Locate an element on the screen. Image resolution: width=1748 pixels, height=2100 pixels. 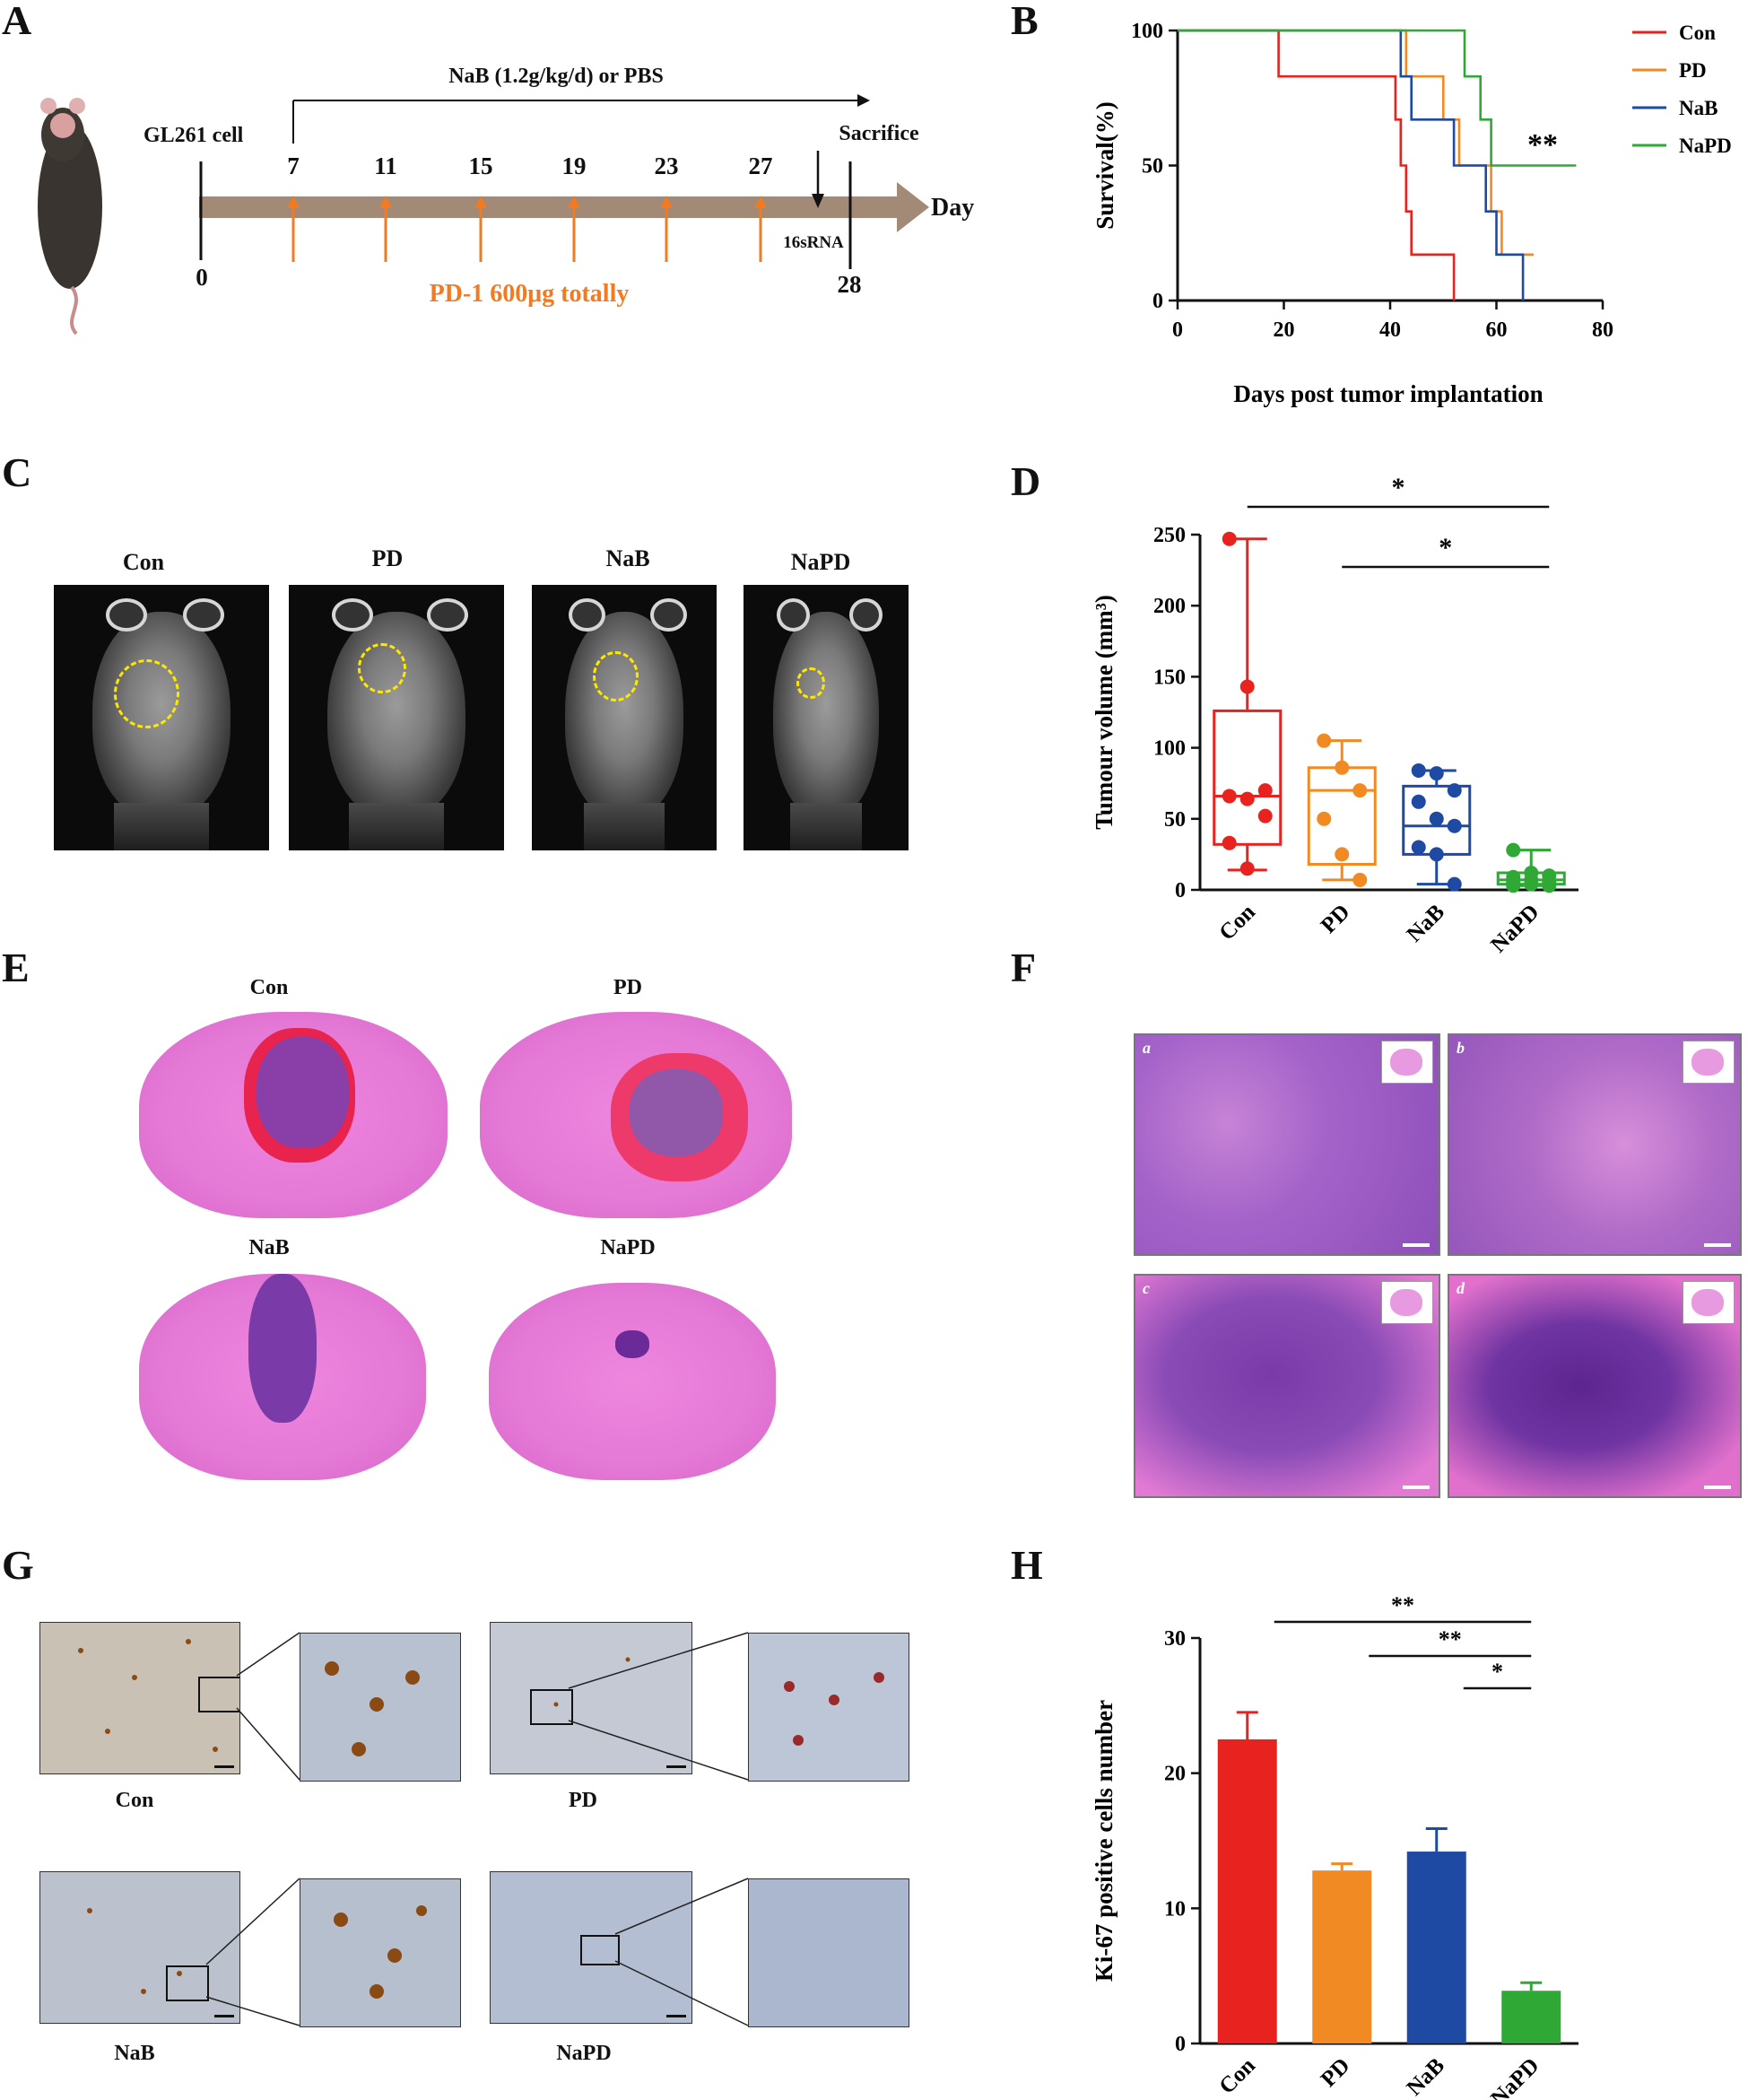
box-napd is located at coordinates (1531, 879).